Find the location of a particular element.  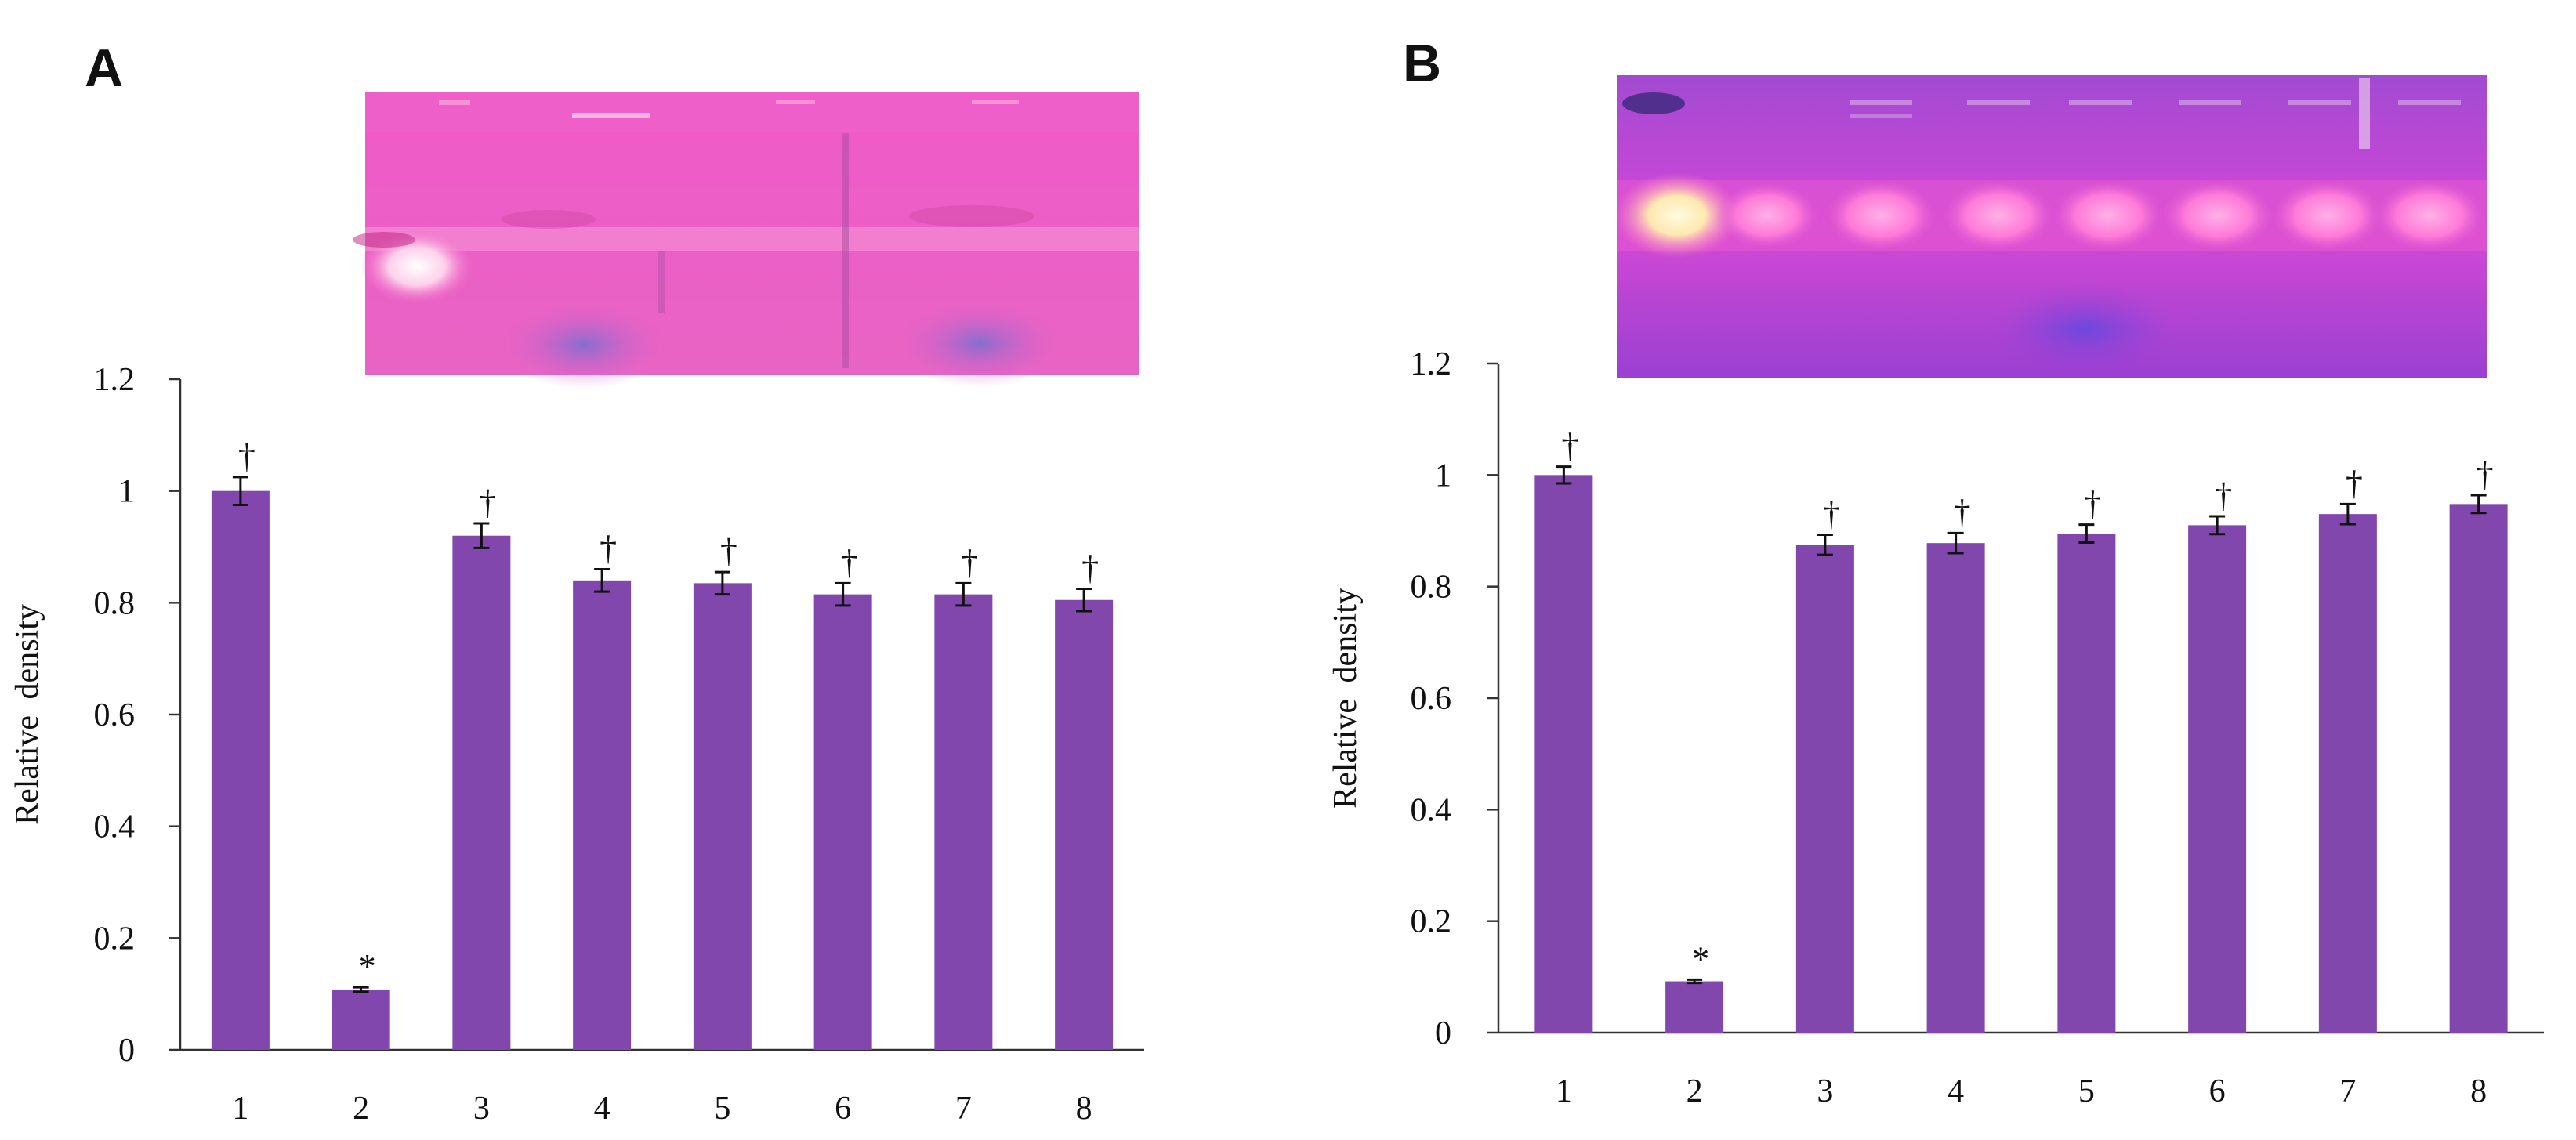

panel-label-a: A is located at coordinates (104, 68).